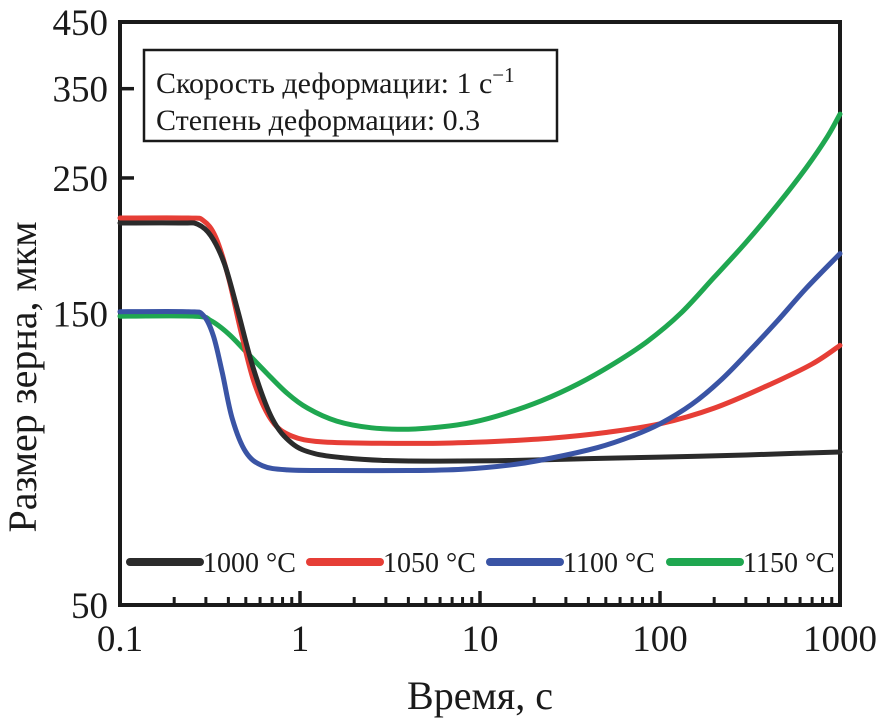  Describe the element at coordinates (480, 639) in the screenshot. I see `x-tick-label: 10` at that location.